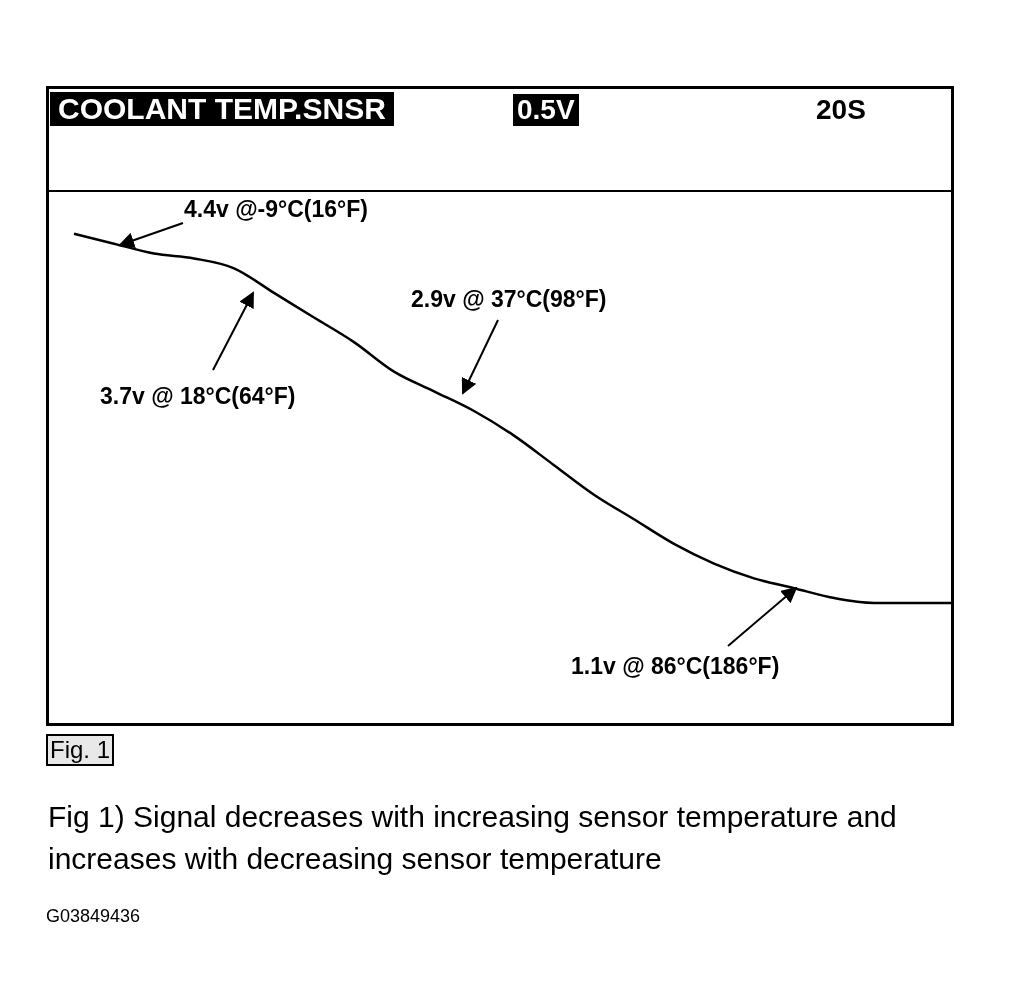 This screenshot has height=992, width=1035. Describe the element at coordinates (509, 299) in the screenshot. I see `annotation: 2.9v @ 37°C(98°F)` at that location.